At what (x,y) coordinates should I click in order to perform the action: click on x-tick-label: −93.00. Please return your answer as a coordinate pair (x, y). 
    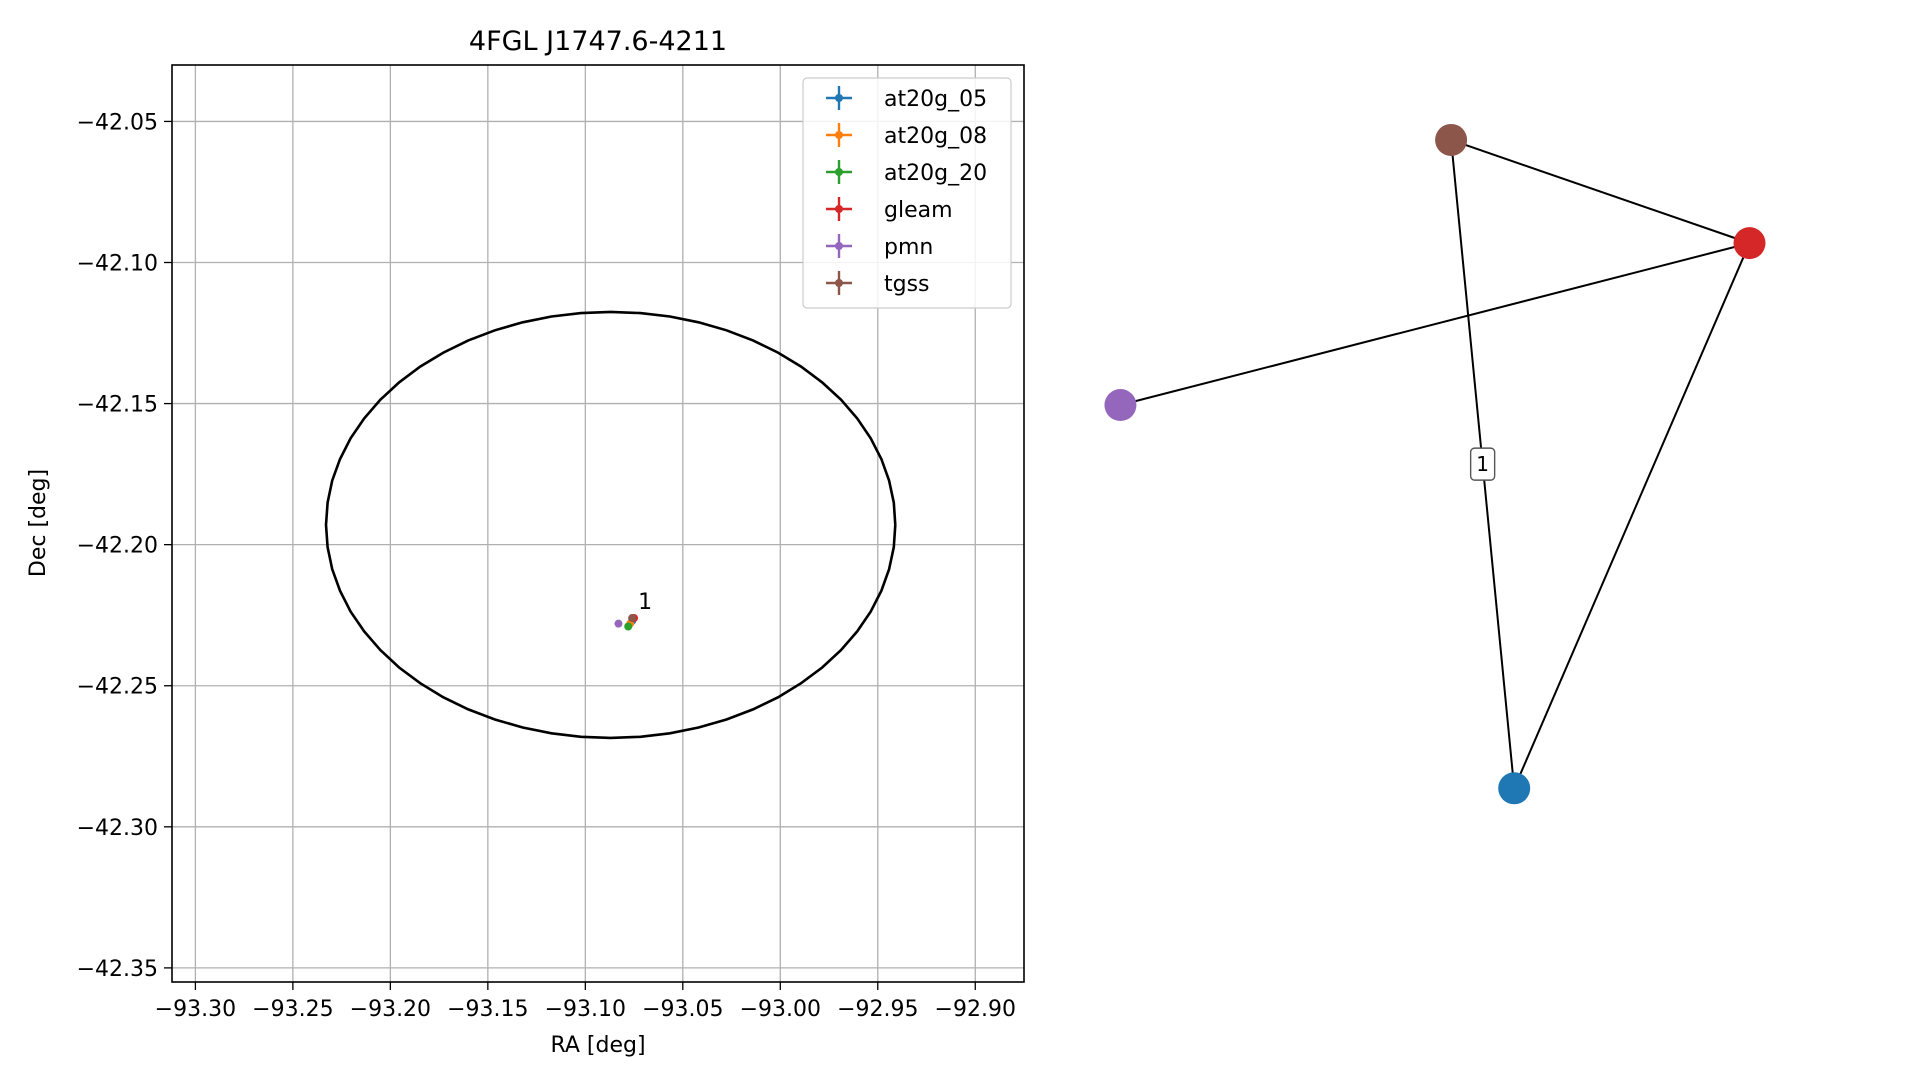
    Looking at the image, I should click on (780, 1009).